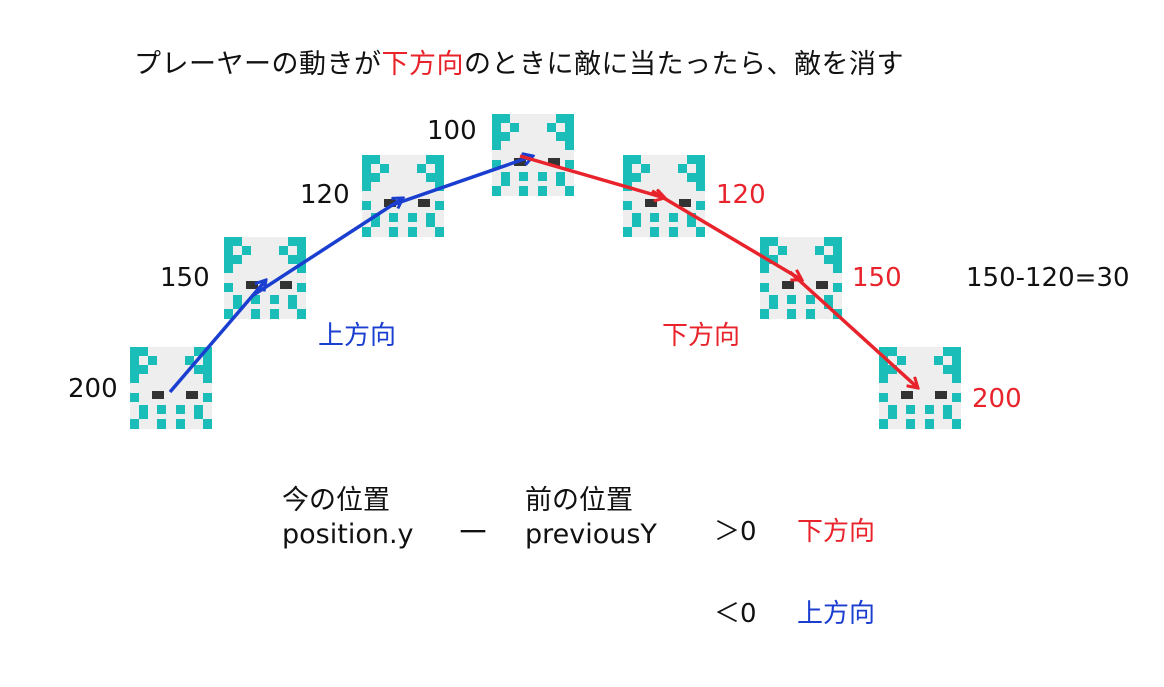  What do you see at coordinates (877, 278) in the screenshot?
I see `position-label-150-down: 150` at bounding box center [877, 278].